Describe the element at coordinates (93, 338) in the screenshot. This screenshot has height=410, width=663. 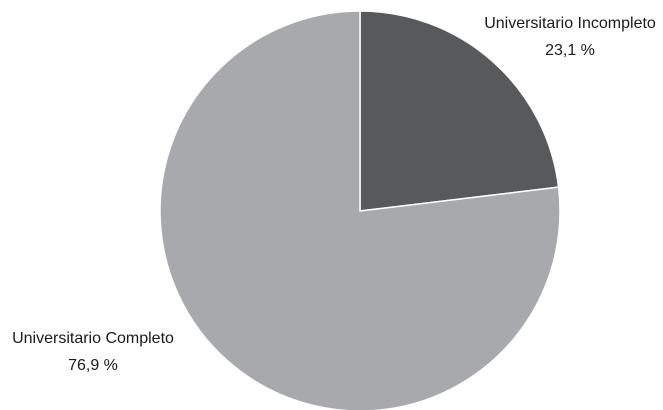
I see `slice-label-completo: Universitario Completo` at that location.